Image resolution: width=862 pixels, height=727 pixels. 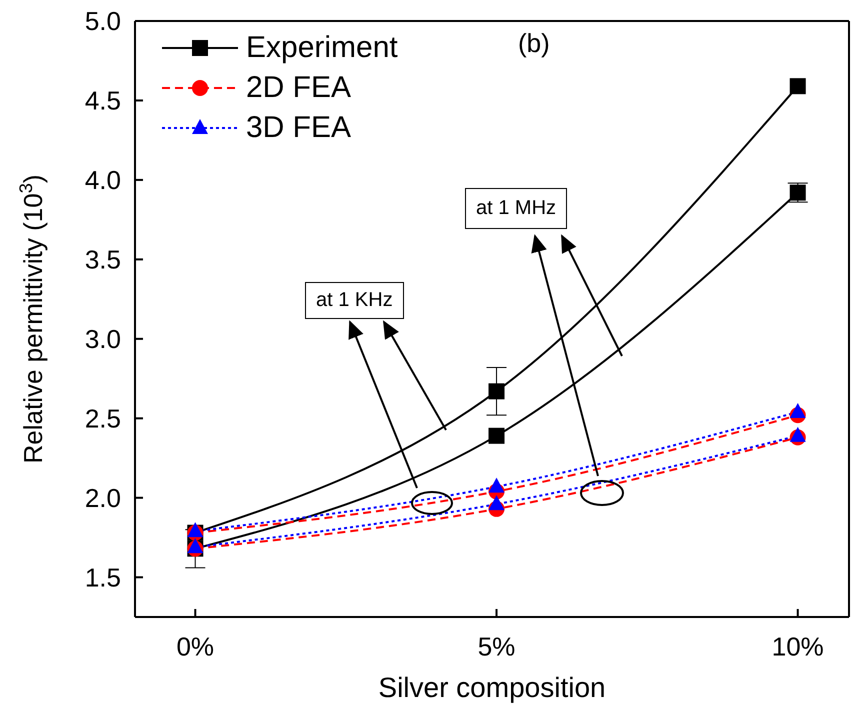 What do you see at coordinates (102, 577) in the screenshot?
I see `y-tick-label: 1.5` at bounding box center [102, 577].